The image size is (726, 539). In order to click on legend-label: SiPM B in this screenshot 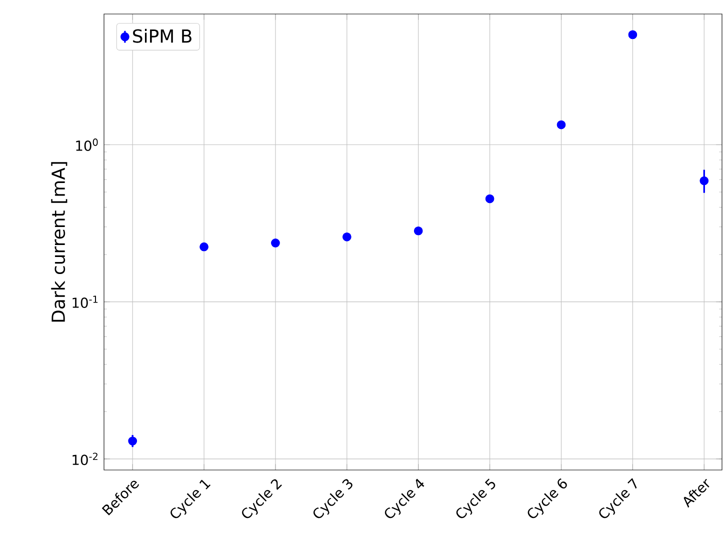, I will do `click(162, 35)`.